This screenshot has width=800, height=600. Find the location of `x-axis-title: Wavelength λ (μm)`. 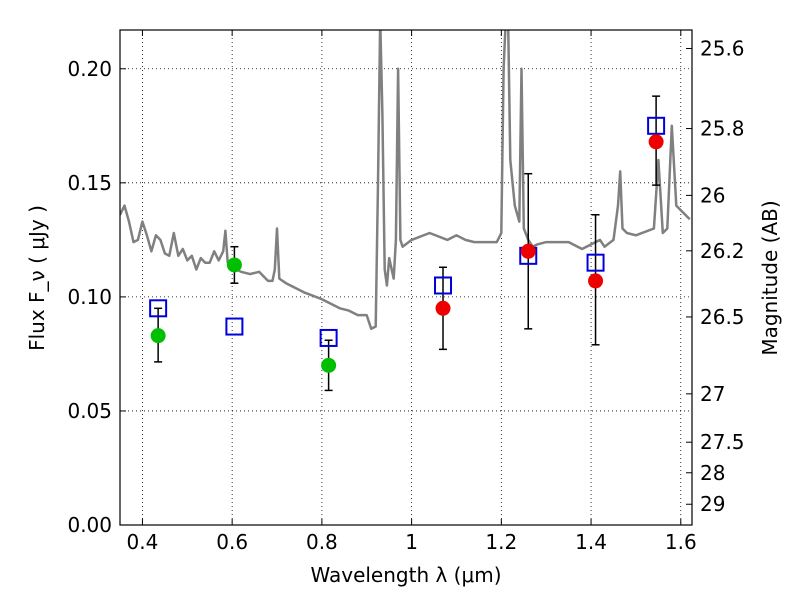

x-axis-title: Wavelength λ (μm) is located at coordinates (405, 575).